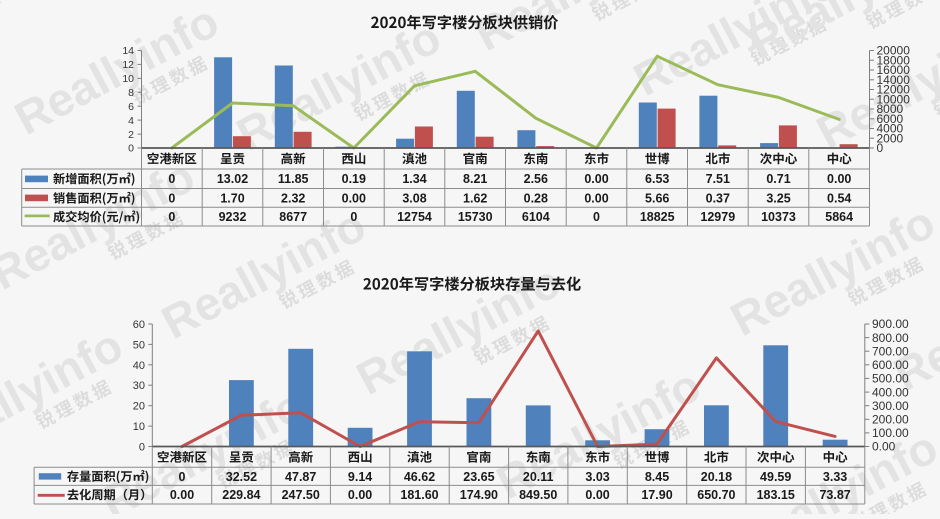  What do you see at coordinates (301, 495) in the screenshot?
I see `svg-text: 247.50` at bounding box center [301, 495].